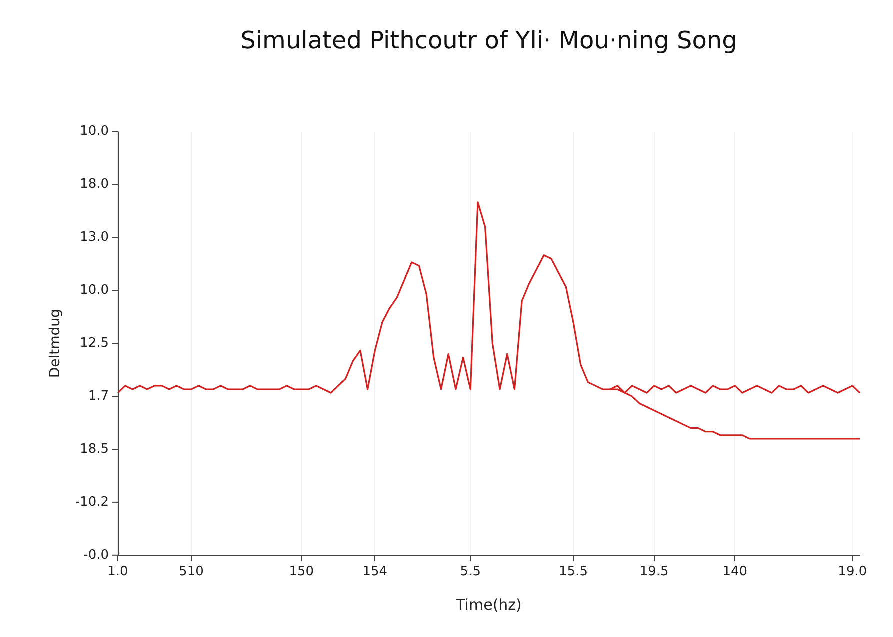 This screenshot has width=893, height=637. Describe the element at coordinates (94, 449) in the screenshot. I see `text: 18.5` at that location.